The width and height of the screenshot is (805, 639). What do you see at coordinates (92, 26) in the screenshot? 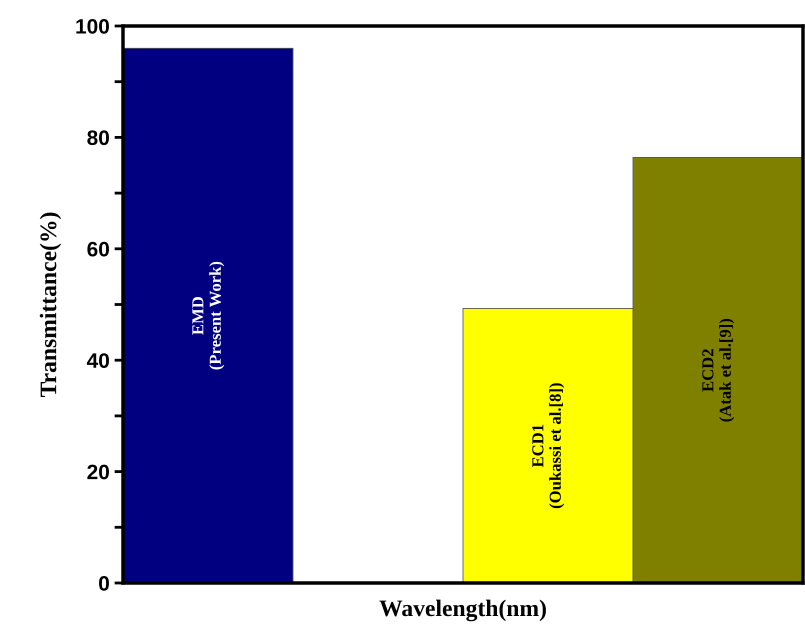
I see `y-tick-label: 100` at bounding box center [92, 26].